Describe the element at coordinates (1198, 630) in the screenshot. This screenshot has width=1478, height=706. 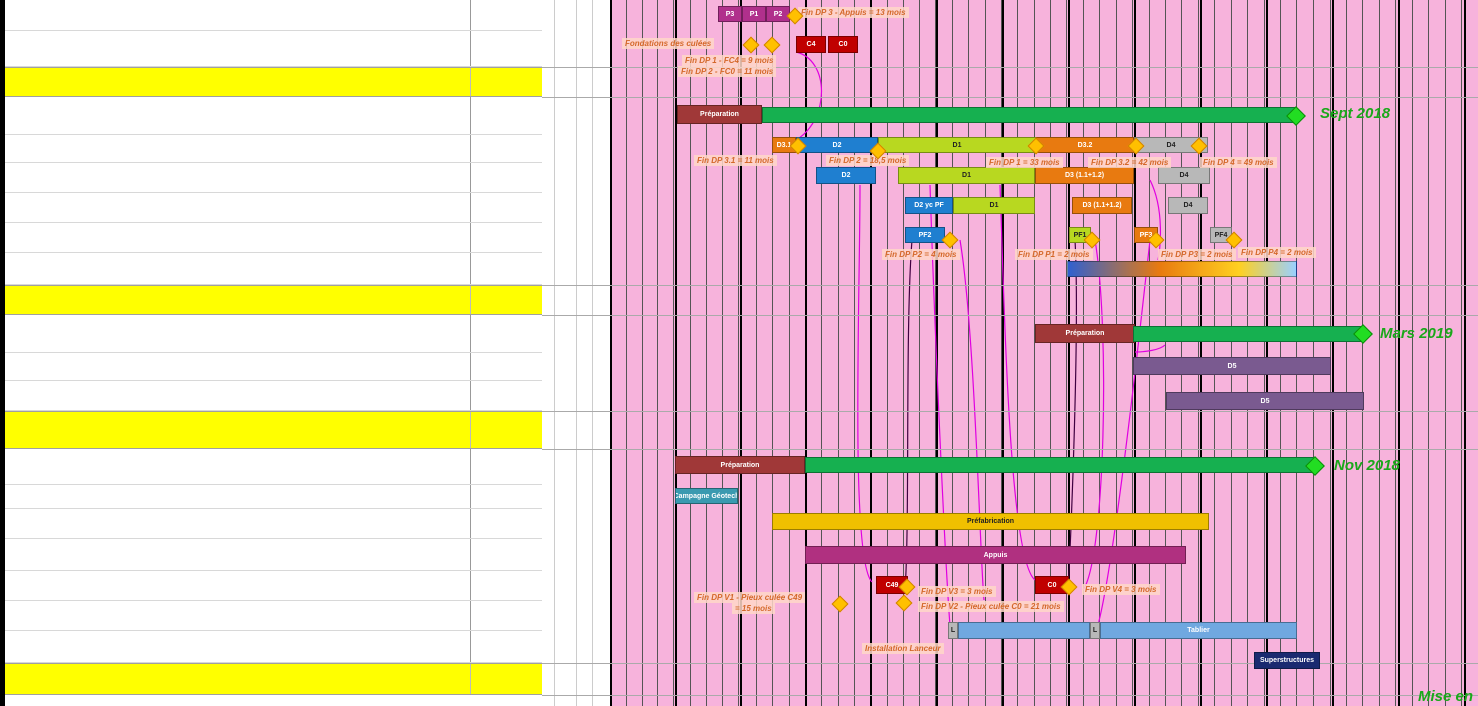
I see `gantt-bar: Tablier` at that location.